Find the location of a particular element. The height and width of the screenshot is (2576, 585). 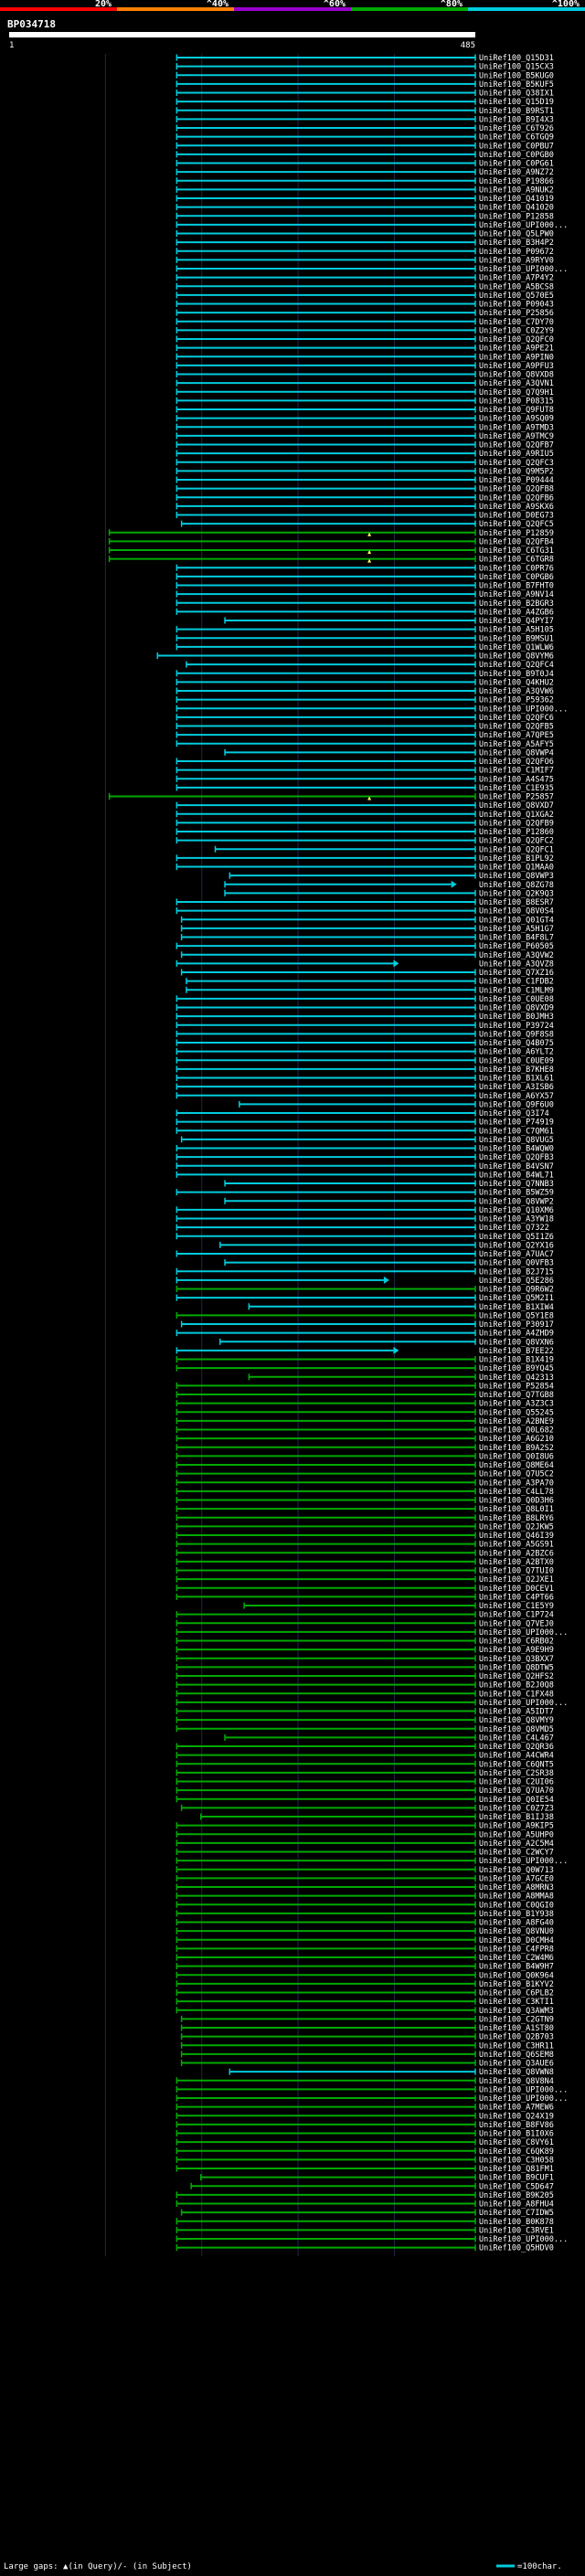

hit-label: UniRef100_Q8V8N4 is located at coordinates (516, 2081).